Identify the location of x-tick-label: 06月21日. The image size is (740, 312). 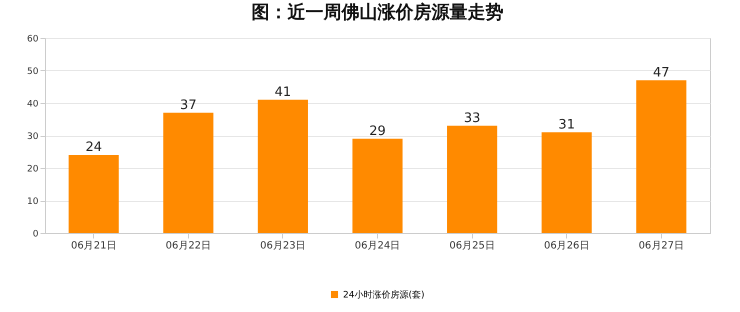
(93, 246).